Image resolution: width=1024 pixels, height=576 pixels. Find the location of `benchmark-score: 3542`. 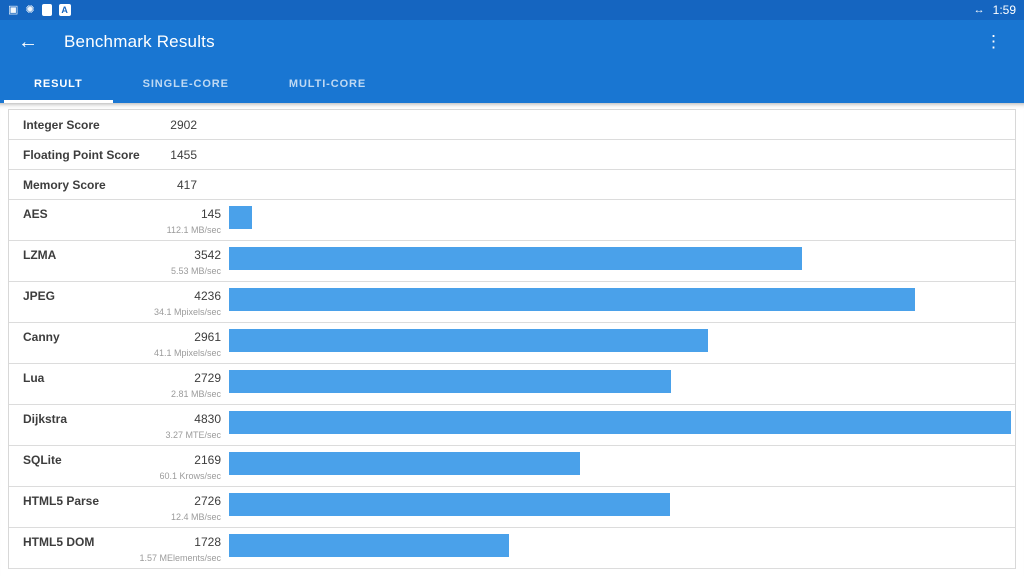

benchmark-score: 3542 is located at coordinates (207, 255).